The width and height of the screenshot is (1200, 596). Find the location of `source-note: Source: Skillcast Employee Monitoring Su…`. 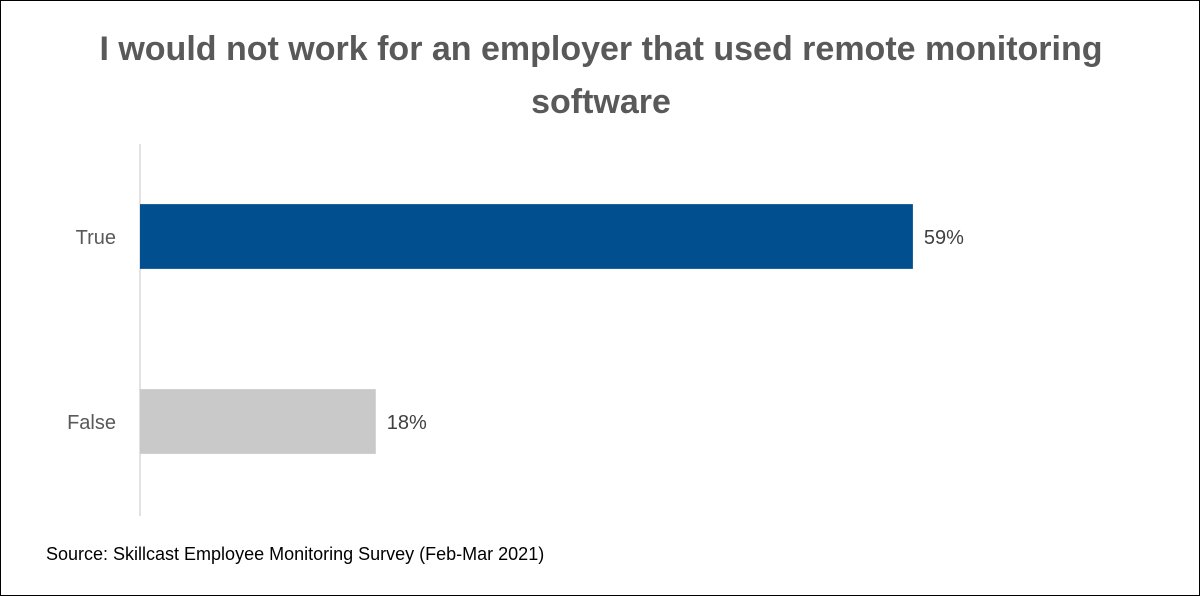

source-note: Source: Skillcast Employee Monitoring Su… is located at coordinates (295, 554).